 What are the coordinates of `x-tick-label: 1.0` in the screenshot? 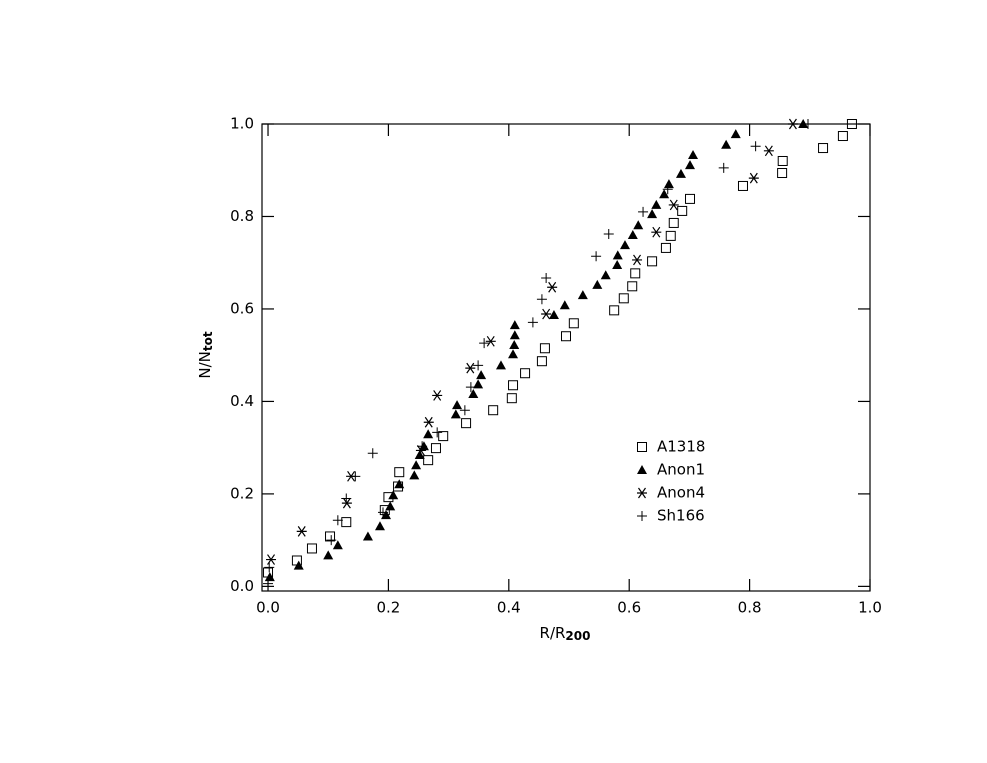 It's located at (870, 608).